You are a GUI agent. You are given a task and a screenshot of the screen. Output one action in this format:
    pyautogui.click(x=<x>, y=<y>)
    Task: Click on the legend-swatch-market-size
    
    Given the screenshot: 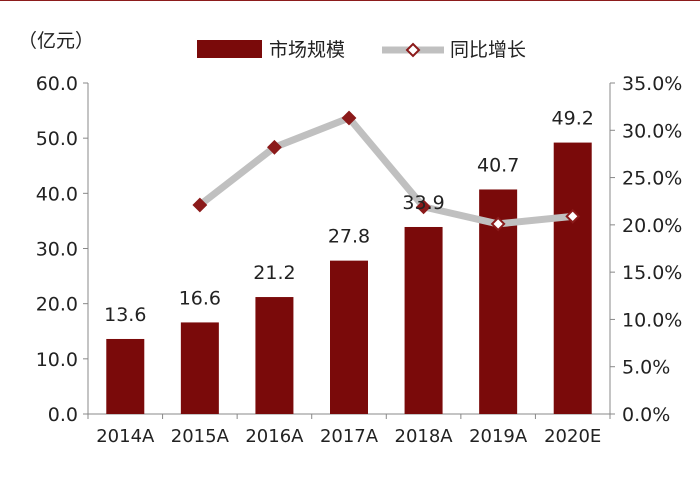 What is the action you would take?
    pyautogui.click(x=229, y=49)
    